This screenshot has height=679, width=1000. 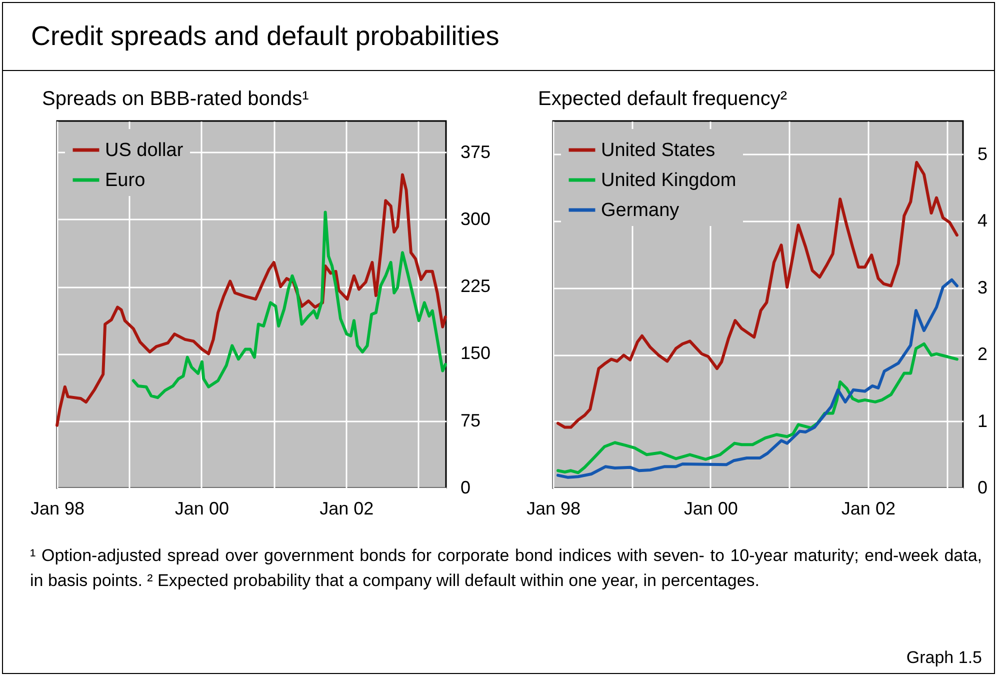 I want to click on caption: Graph 1.5, so click(x=943, y=658).